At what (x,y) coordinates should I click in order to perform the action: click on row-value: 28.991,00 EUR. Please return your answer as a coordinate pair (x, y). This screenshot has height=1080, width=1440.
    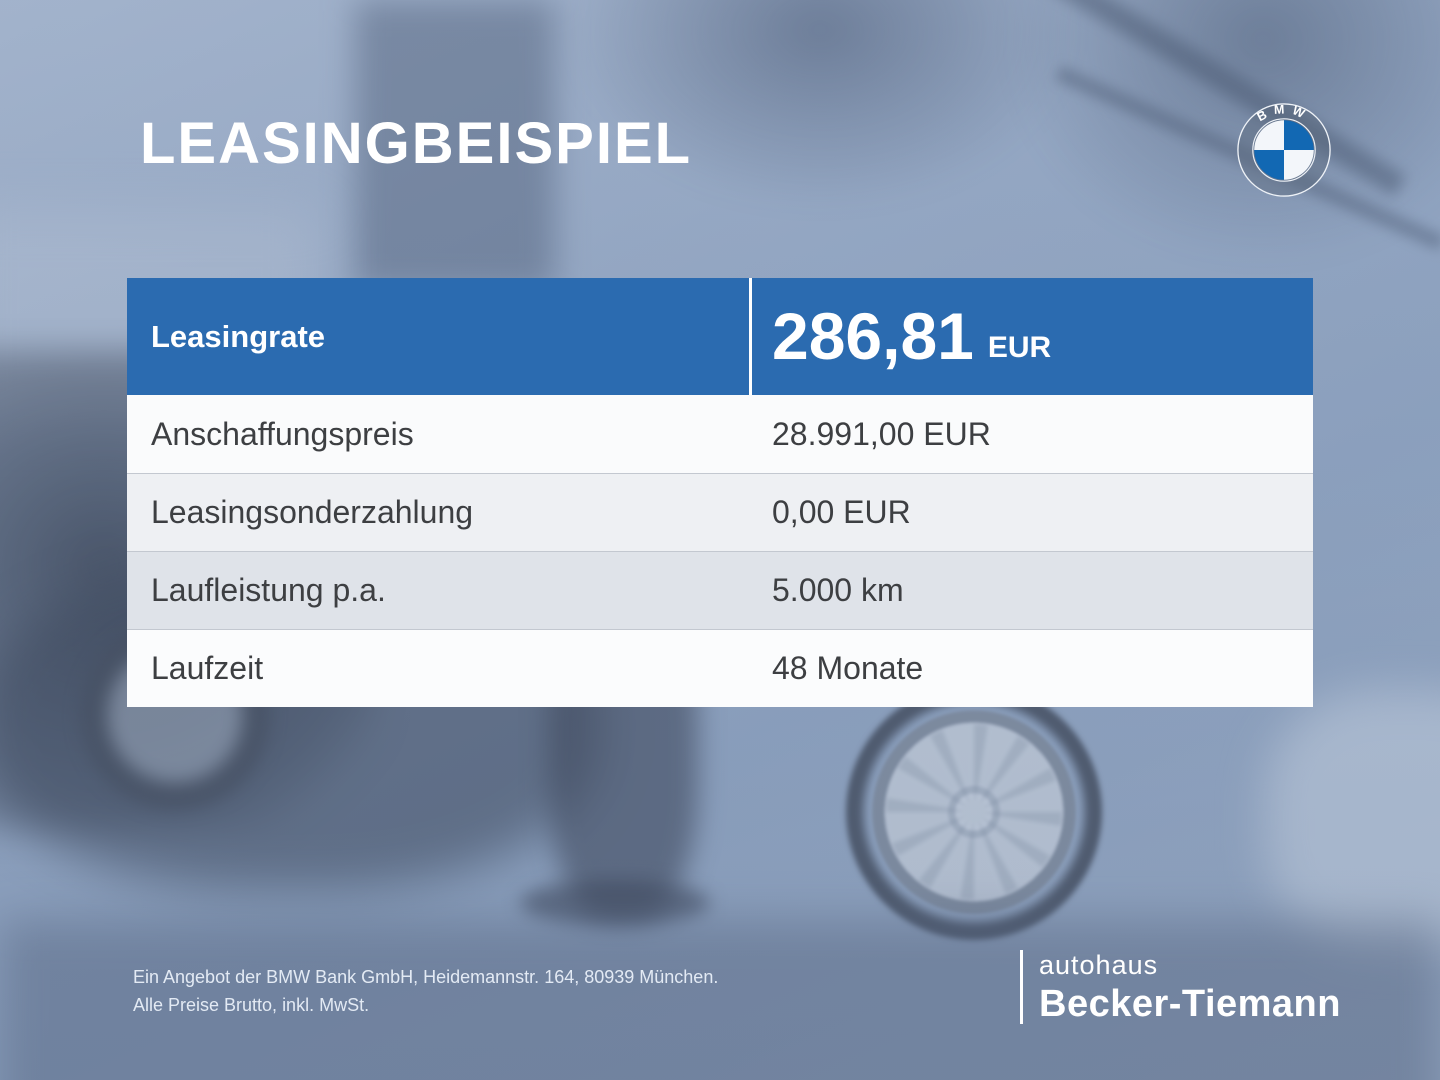
    Looking at the image, I should click on (881, 433).